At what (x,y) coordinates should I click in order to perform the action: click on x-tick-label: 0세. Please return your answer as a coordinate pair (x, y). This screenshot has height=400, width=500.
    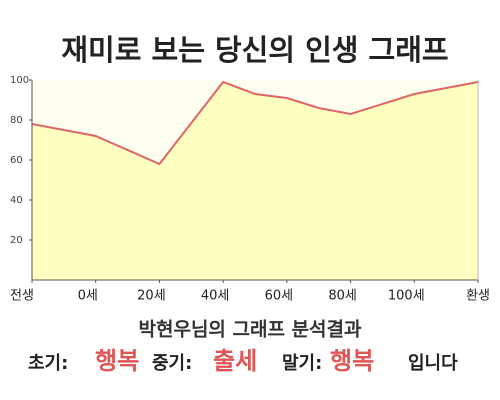
    Looking at the image, I should click on (88, 296).